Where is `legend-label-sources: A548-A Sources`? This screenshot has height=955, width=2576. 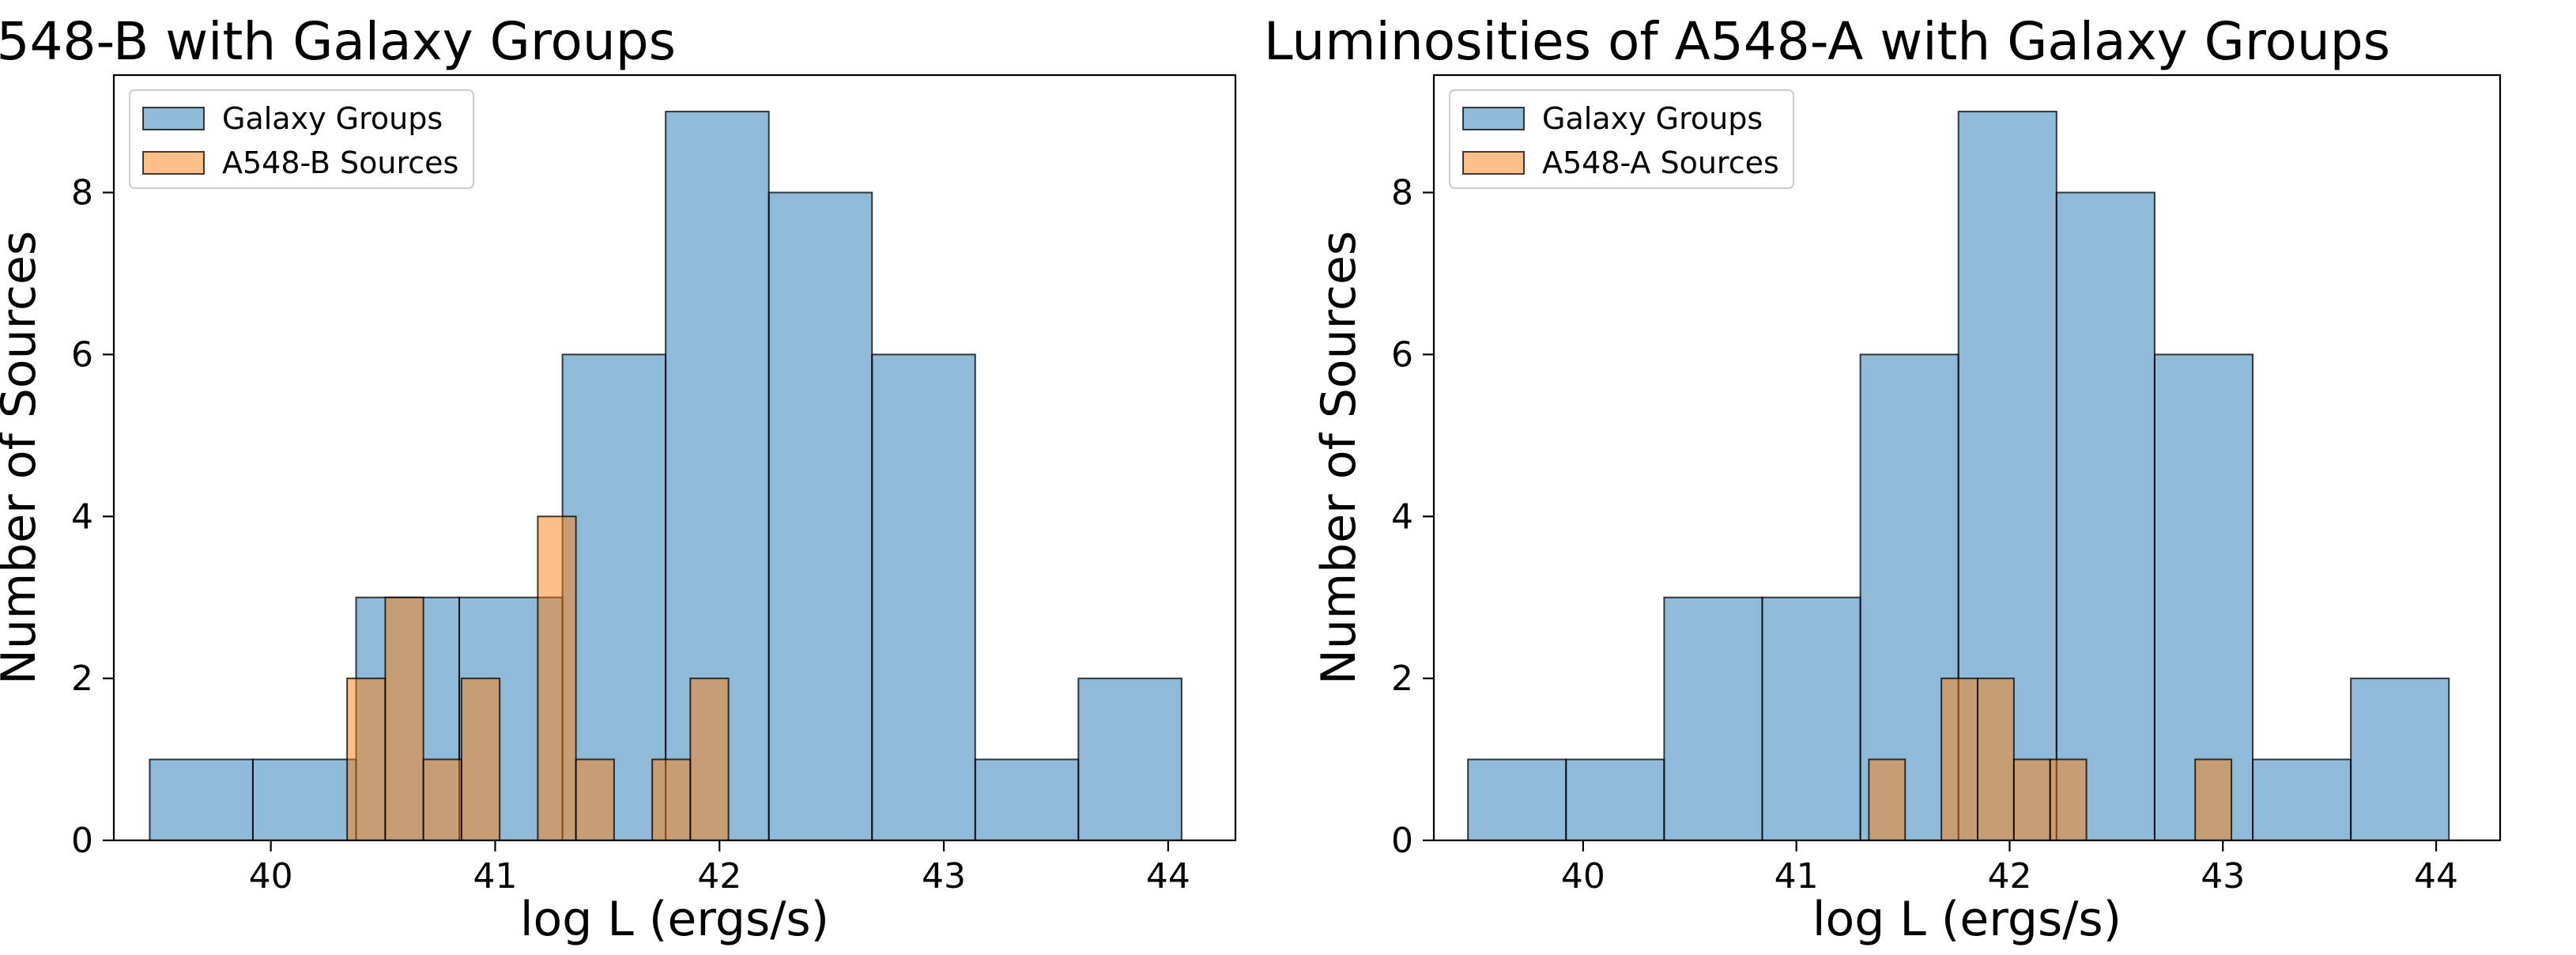
legend-label-sources: A548-A Sources is located at coordinates (1660, 162).